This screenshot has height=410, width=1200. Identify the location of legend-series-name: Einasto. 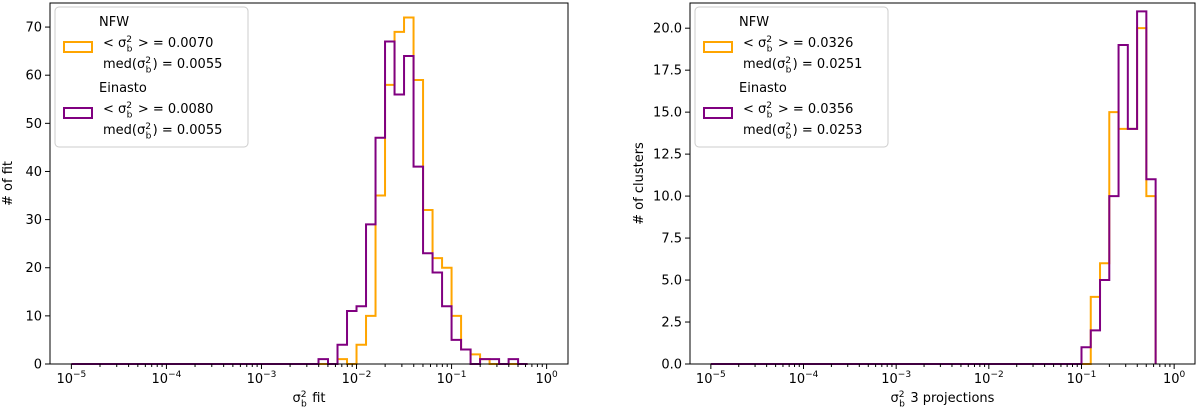
(763, 88).